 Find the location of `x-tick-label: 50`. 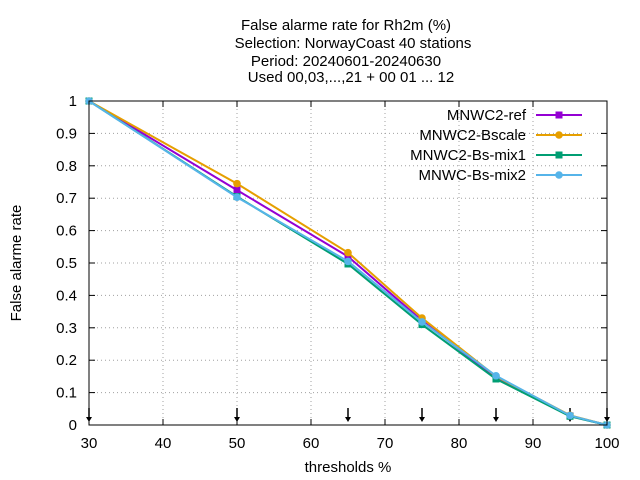

x-tick-label: 50 is located at coordinates (237, 443).